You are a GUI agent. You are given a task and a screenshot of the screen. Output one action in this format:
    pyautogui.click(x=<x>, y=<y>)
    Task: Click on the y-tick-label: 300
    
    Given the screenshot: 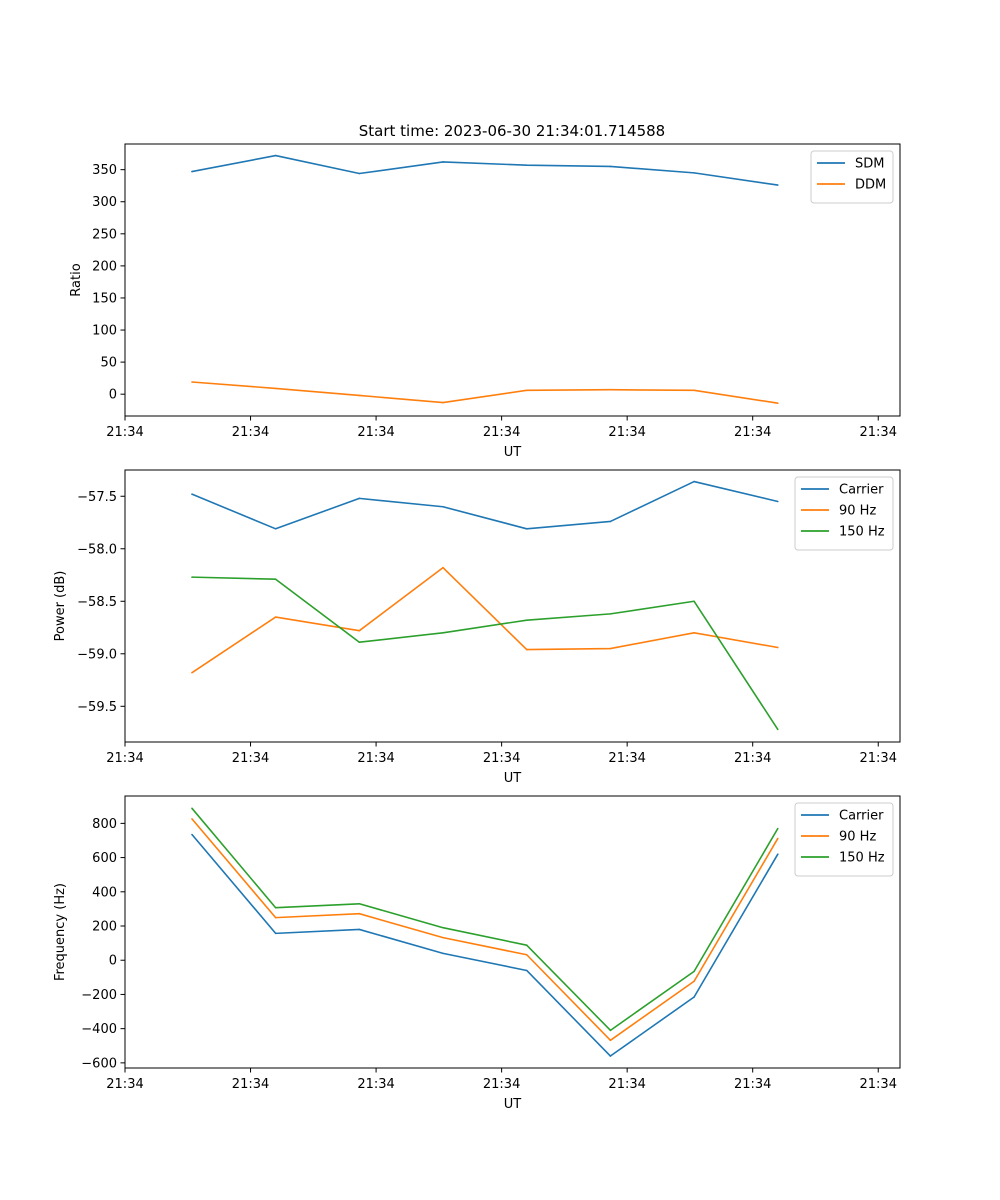 What is the action you would take?
    pyautogui.click(x=104, y=202)
    